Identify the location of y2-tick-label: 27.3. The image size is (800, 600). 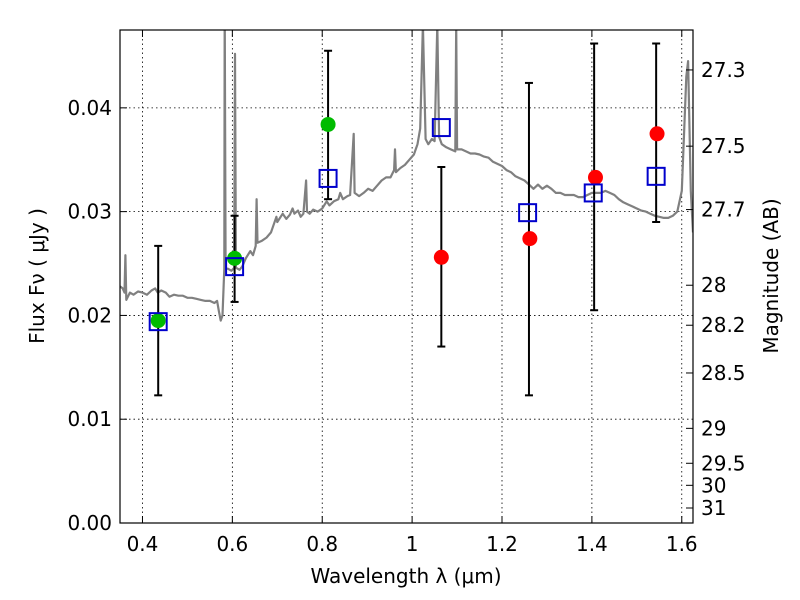
(723, 70).